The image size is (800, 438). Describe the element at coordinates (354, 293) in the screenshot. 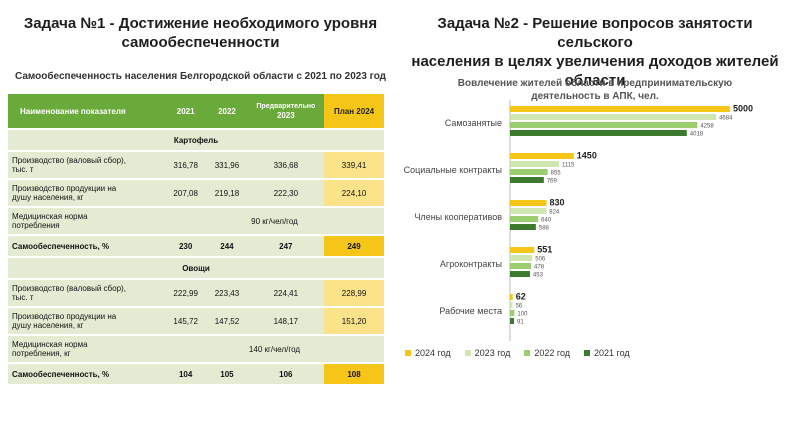

I see `cell-plan: 228,99` at that location.